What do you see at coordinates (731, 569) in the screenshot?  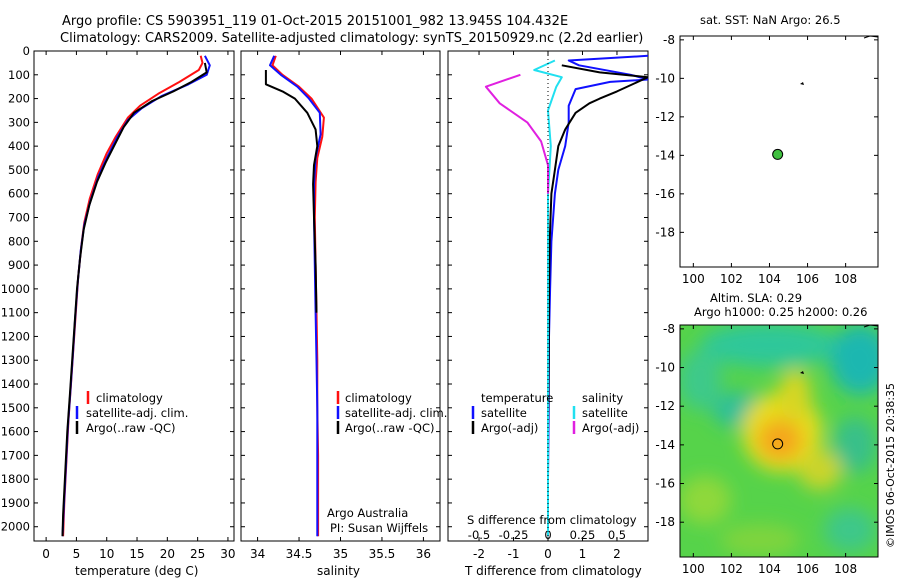 I see `sla-map-xtick-label: 102` at bounding box center [731, 569].